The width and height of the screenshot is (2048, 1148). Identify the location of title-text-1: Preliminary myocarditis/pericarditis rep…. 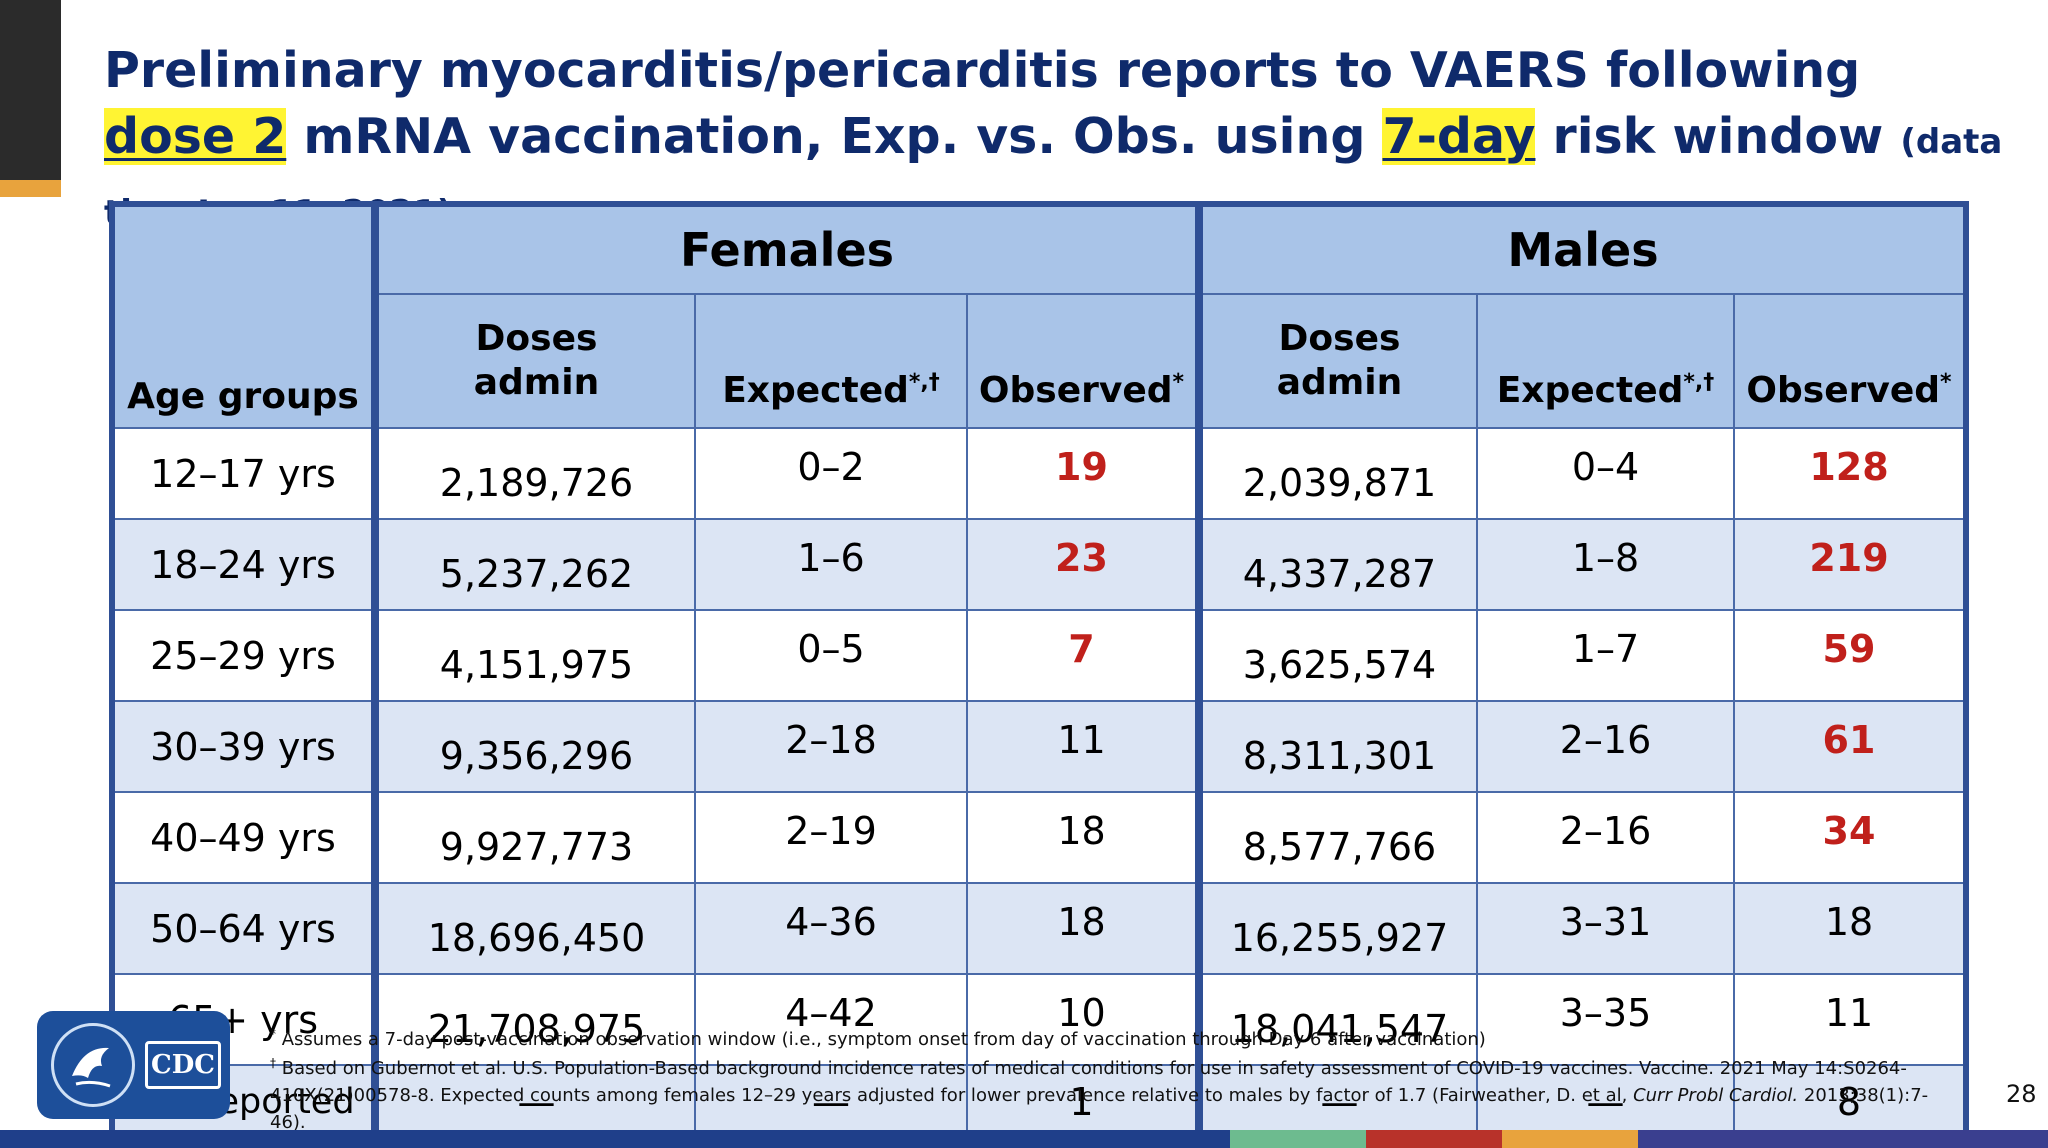
(982, 70).